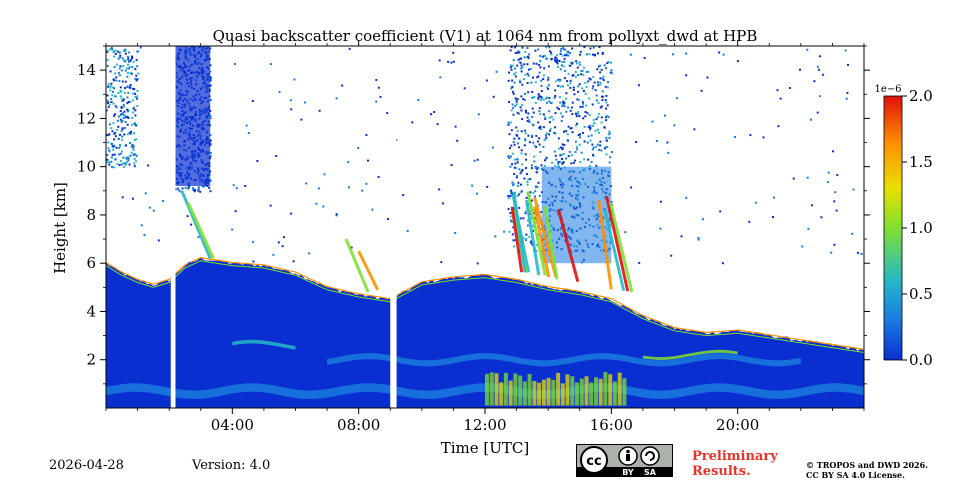  Describe the element at coordinates (358, 425) in the screenshot. I see `x-tick-label: 08:00` at that location.